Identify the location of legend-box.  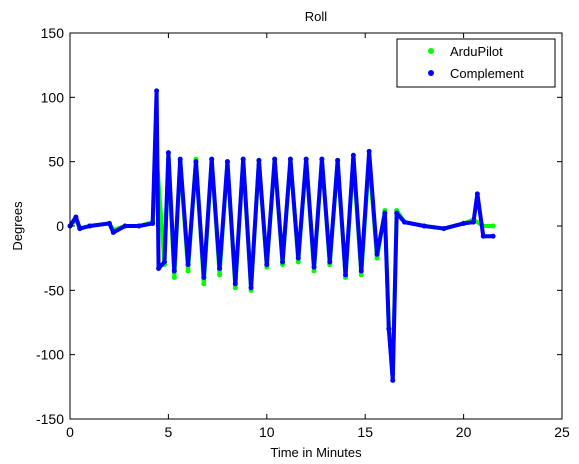
(476, 63).